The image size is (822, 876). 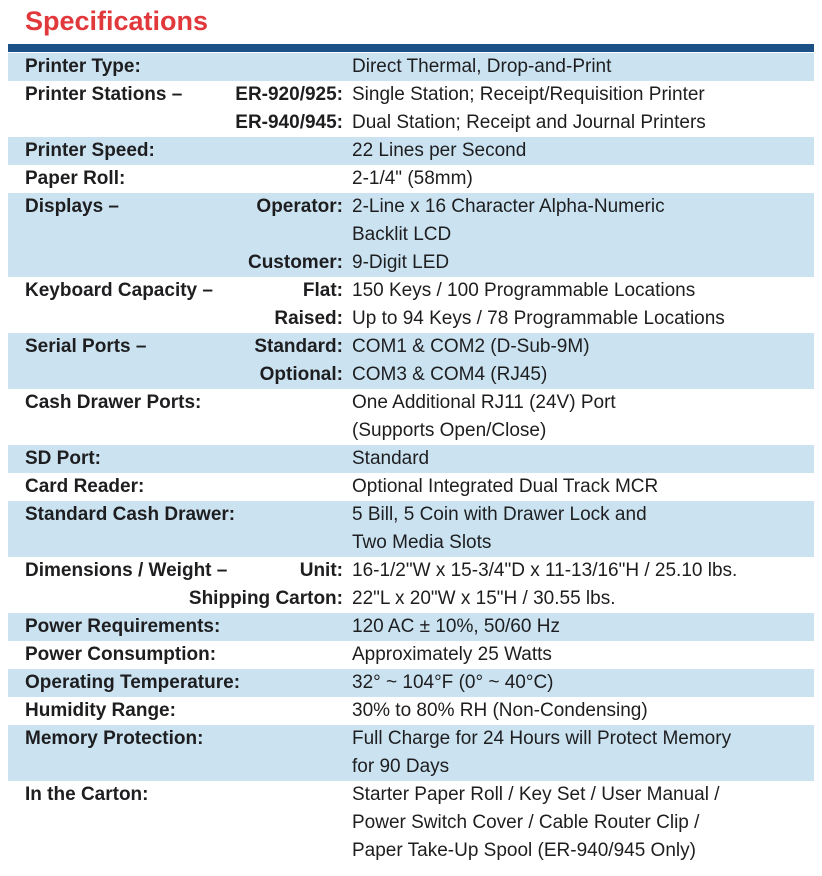 What do you see at coordinates (184, 291) in the screenshot?
I see `spec-label-cell: Keyboard Capacity – Flat:` at bounding box center [184, 291].